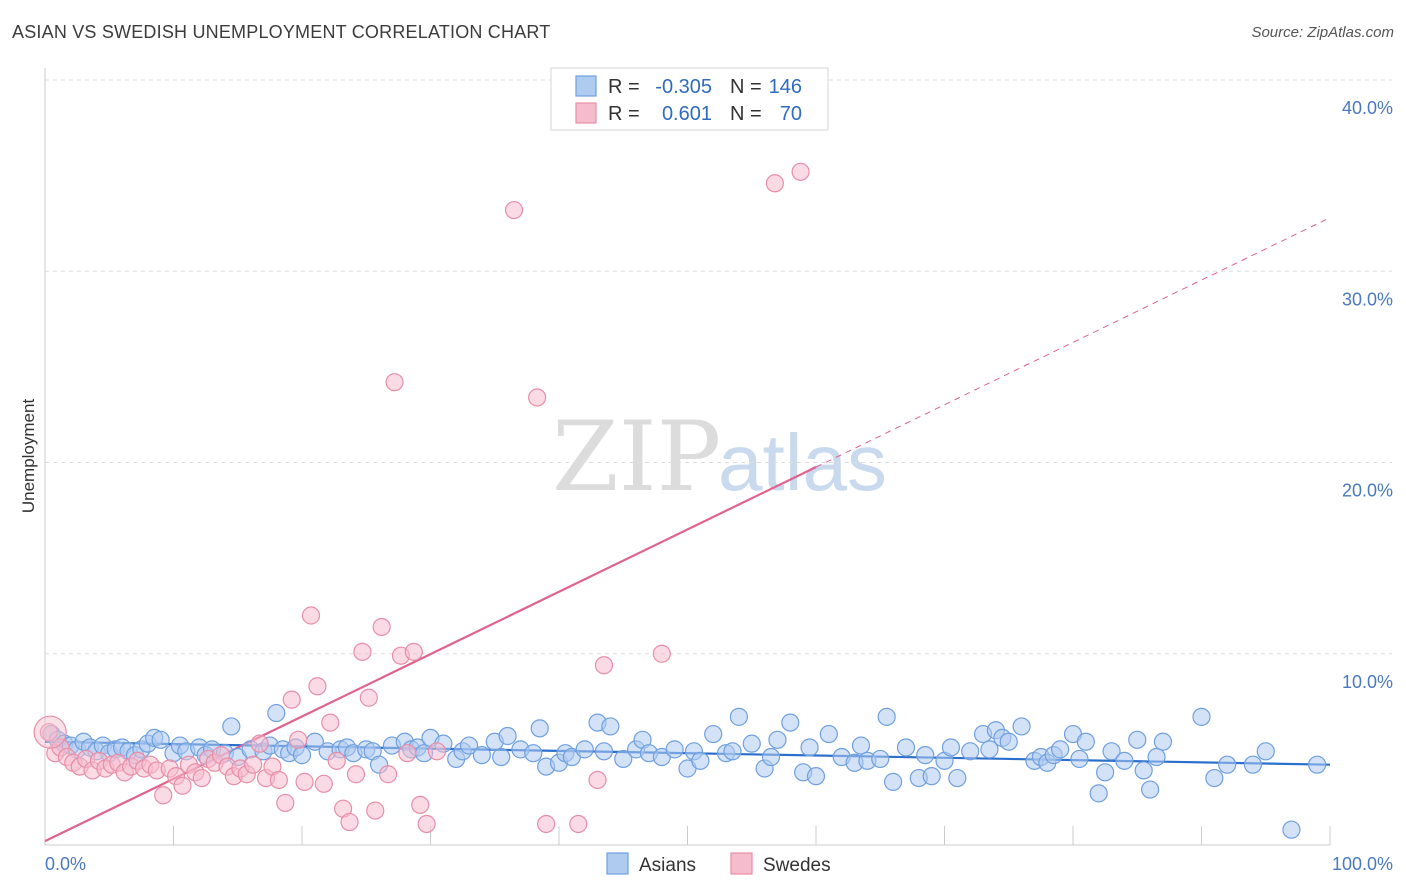 The image size is (1406, 892). What do you see at coordinates (1367, 299) in the screenshot?
I see `y-tick-label: 30.0%` at bounding box center [1367, 299].